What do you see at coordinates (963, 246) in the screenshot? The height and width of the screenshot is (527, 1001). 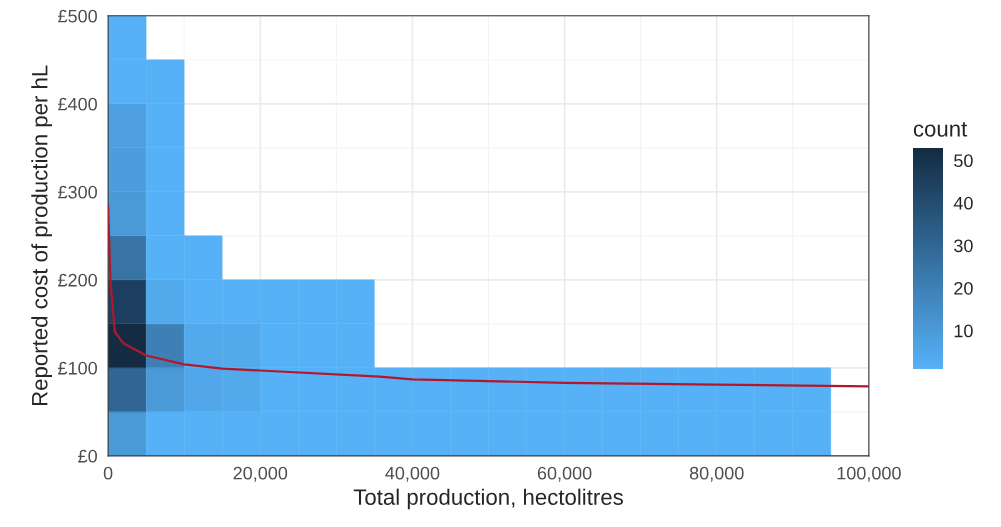 I see `color-bar-label: 30` at bounding box center [963, 246].